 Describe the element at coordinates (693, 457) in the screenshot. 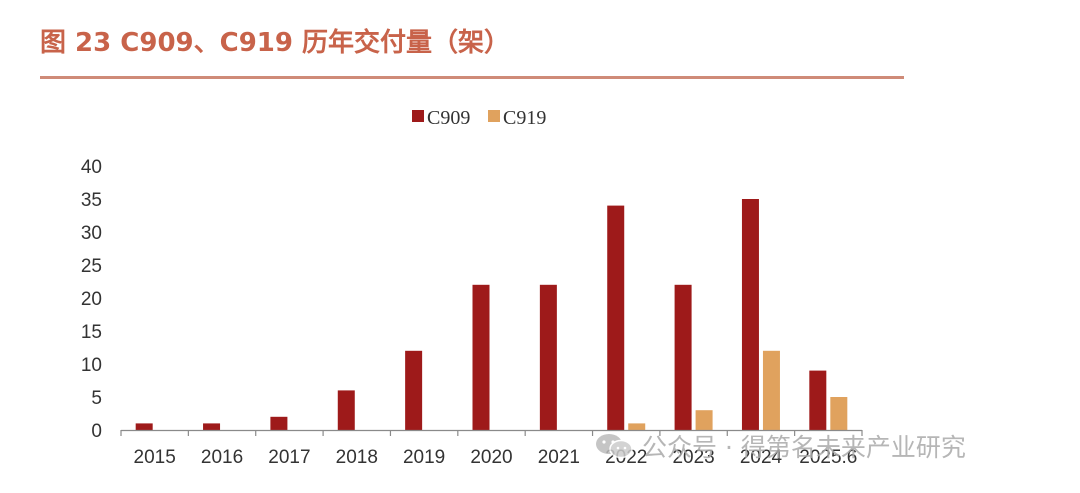

I see `x-tick-label: 2023` at that location.